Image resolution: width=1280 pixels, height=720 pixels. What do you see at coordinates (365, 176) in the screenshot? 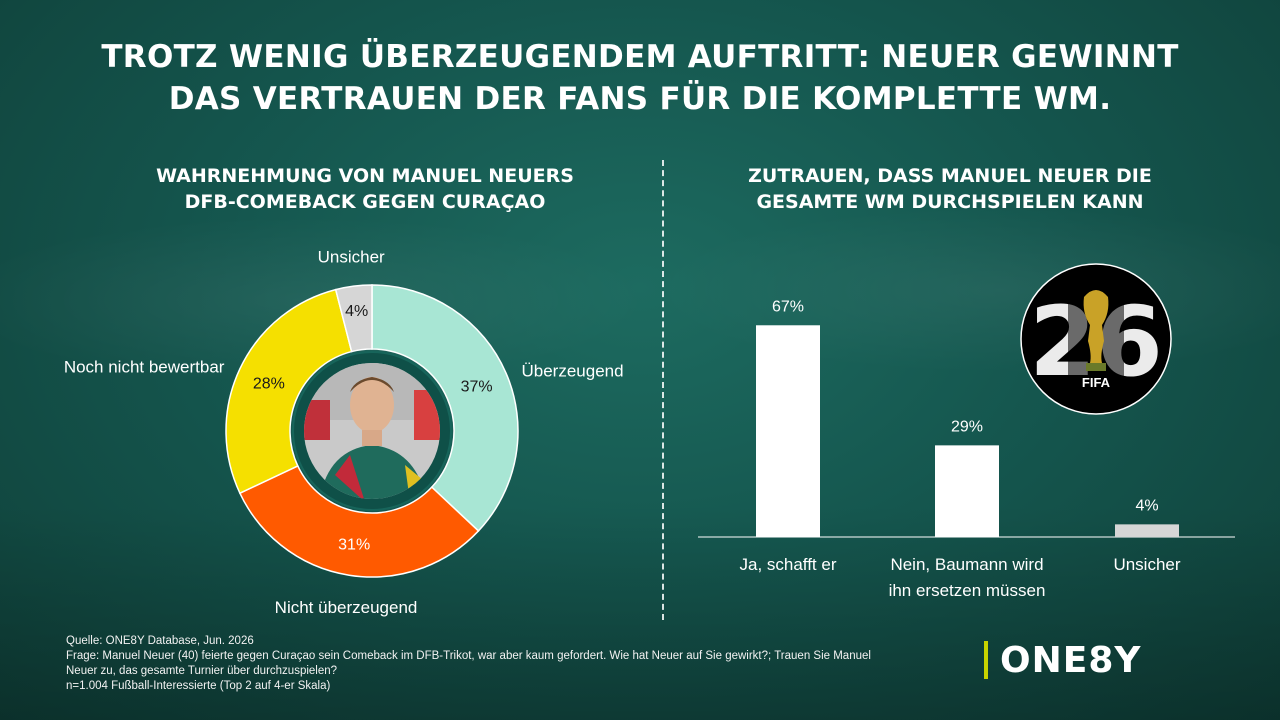
I see `donut-chart-title-line-1: WAHRNEHMUNG VON MANUEL NEUERS` at bounding box center [365, 176].